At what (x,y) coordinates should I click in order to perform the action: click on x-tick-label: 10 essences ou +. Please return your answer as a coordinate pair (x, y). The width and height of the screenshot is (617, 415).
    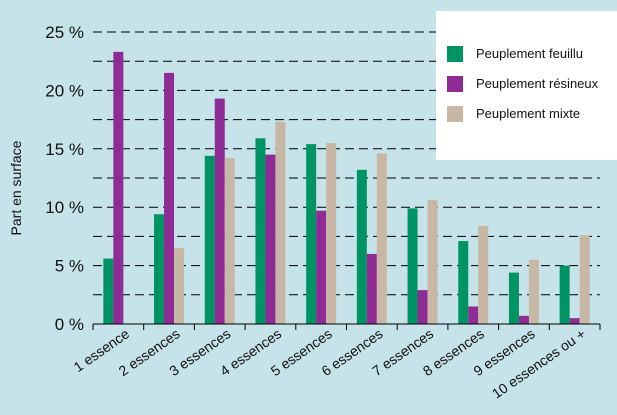
    Looking at the image, I should click on (538, 363).